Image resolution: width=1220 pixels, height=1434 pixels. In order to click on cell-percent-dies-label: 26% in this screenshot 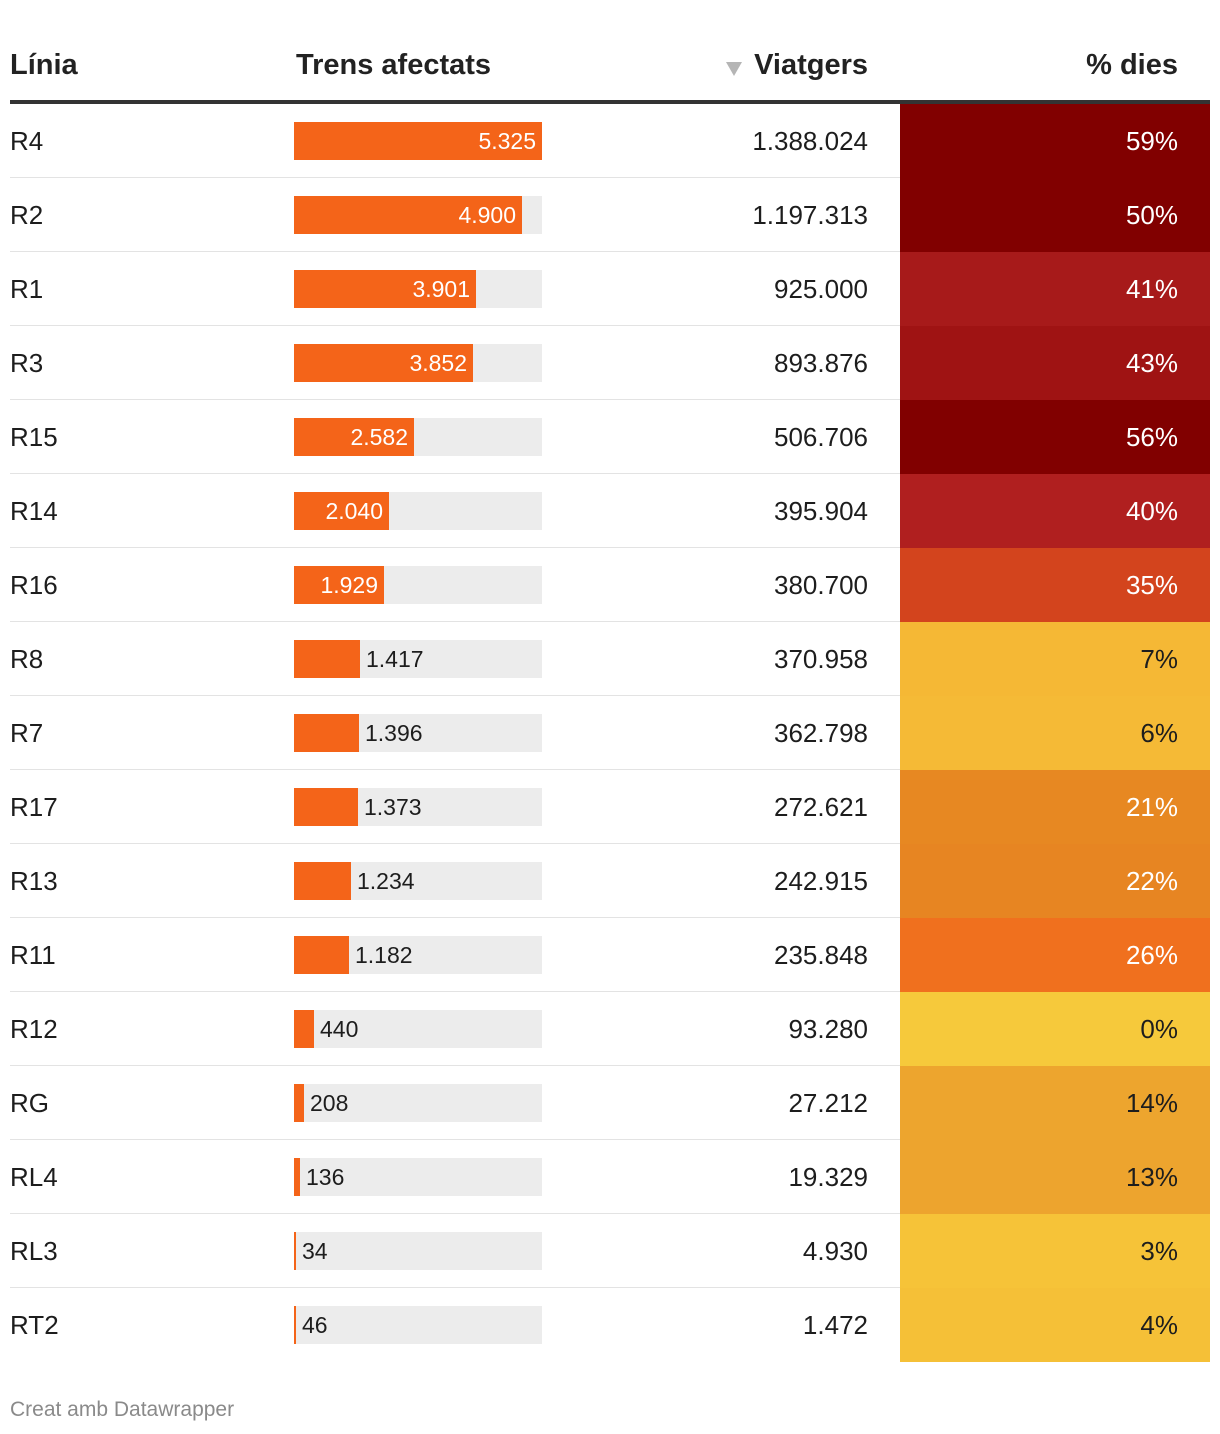, I will do `click(1151, 955)`.